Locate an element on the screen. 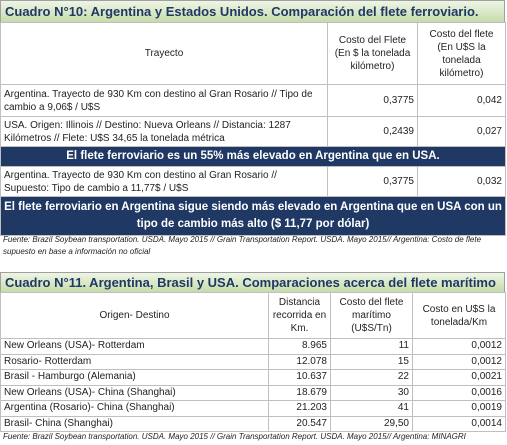  cell: Brasil- China (Shanghai) is located at coordinates (134, 423).